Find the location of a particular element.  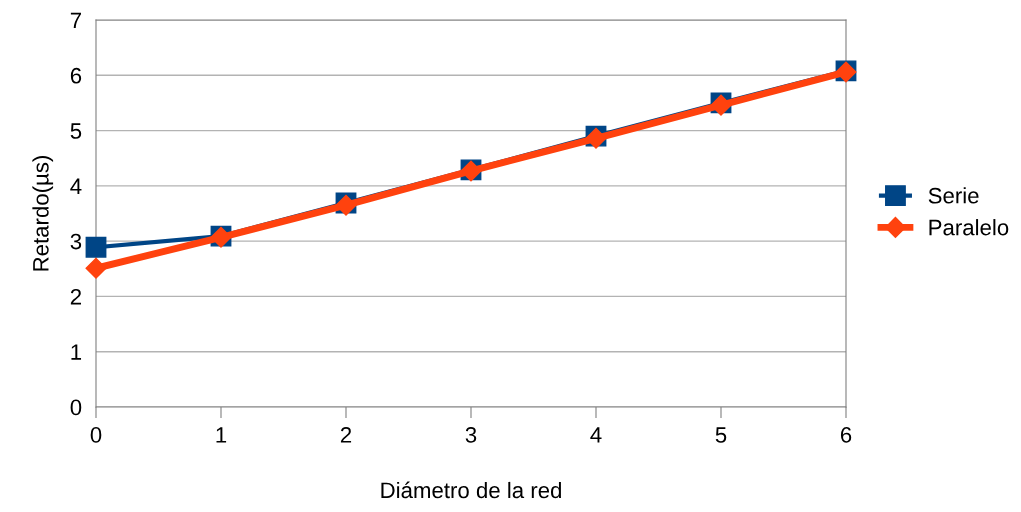

x-tick-label: 1 is located at coordinates (221, 435).